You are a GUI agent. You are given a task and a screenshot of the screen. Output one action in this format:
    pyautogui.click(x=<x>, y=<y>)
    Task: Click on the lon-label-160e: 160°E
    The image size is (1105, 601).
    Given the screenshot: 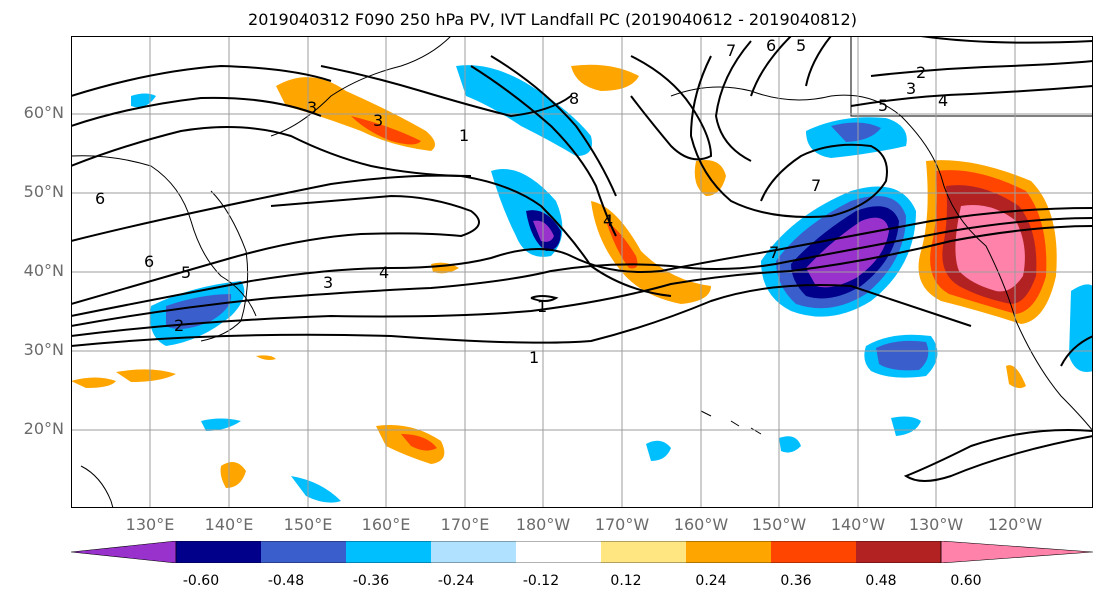 What is the action you would take?
    pyautogui.click(x=386, y=524)
    